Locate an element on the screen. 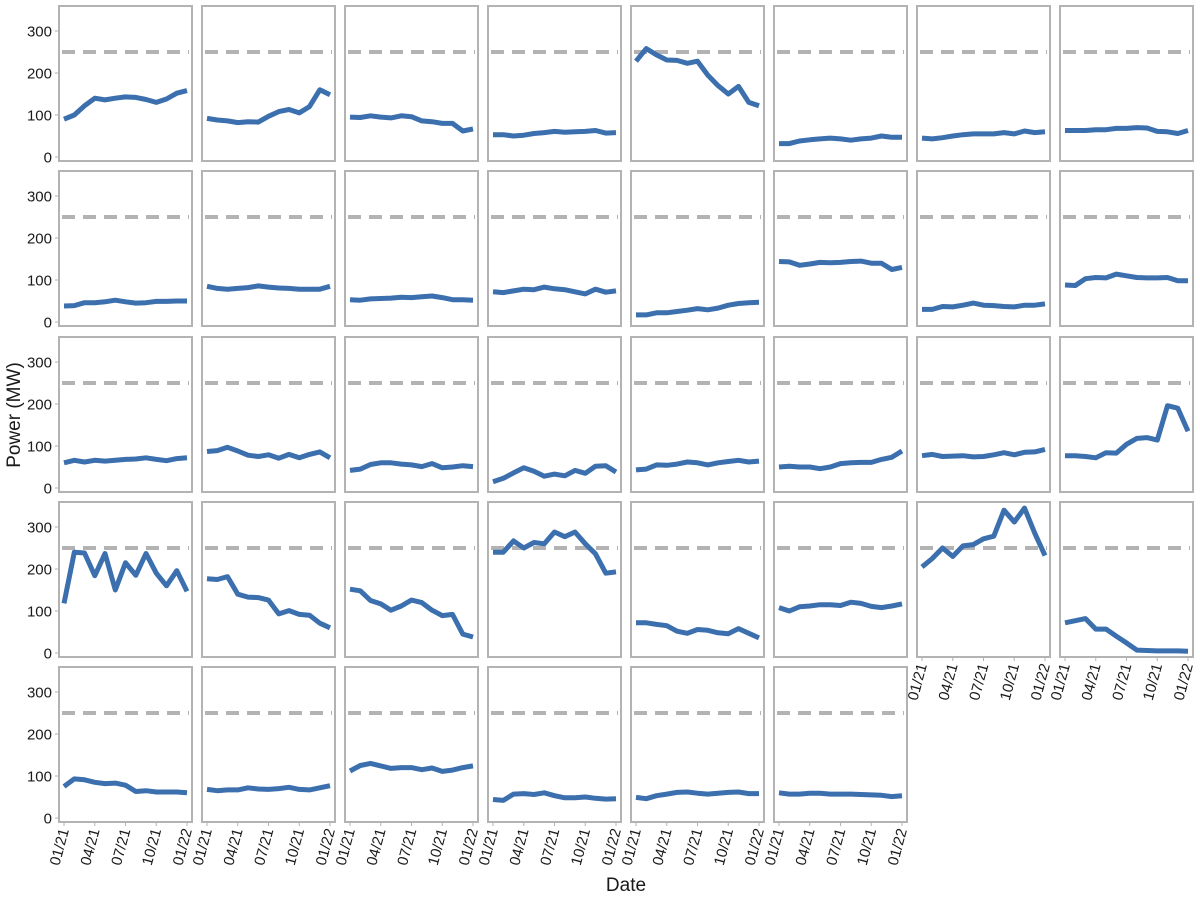  x-tick-label: 01/21 is located at coordinates (60, 847).